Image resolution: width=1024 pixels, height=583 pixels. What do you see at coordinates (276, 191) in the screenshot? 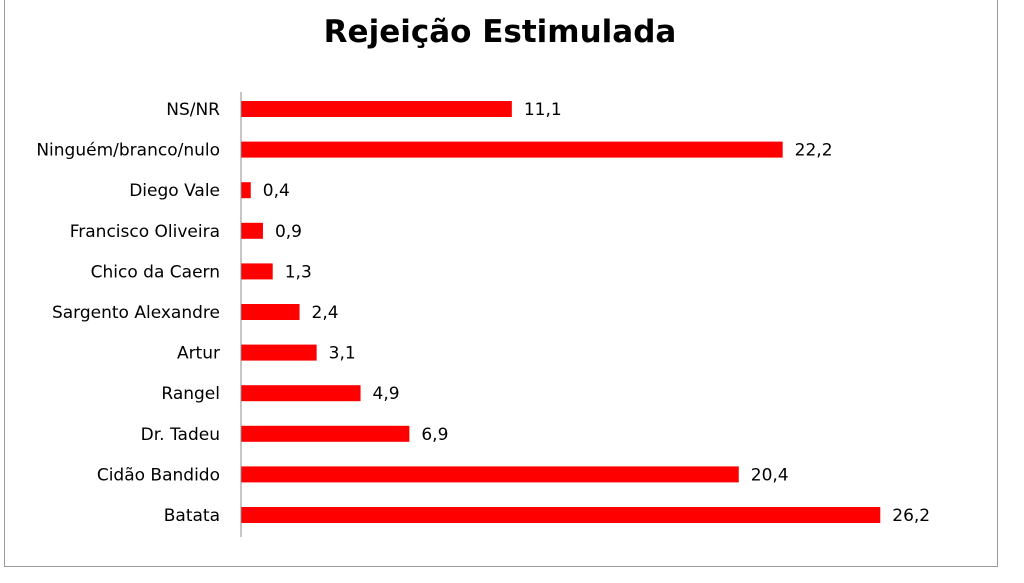
I see `value-label: 0,4` at bounding box center [276, 191].